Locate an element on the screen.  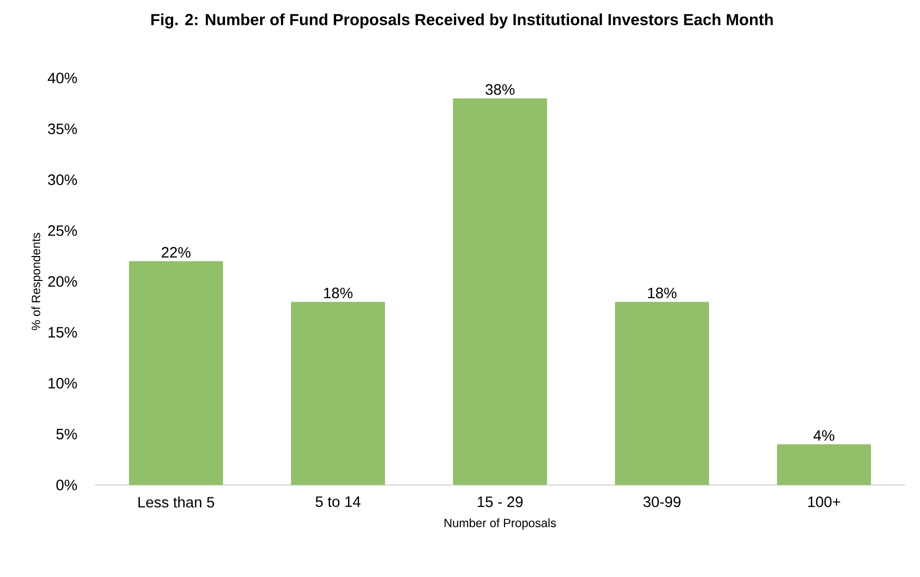
y-tick-label: 35% is located at coordinates (62, 129).